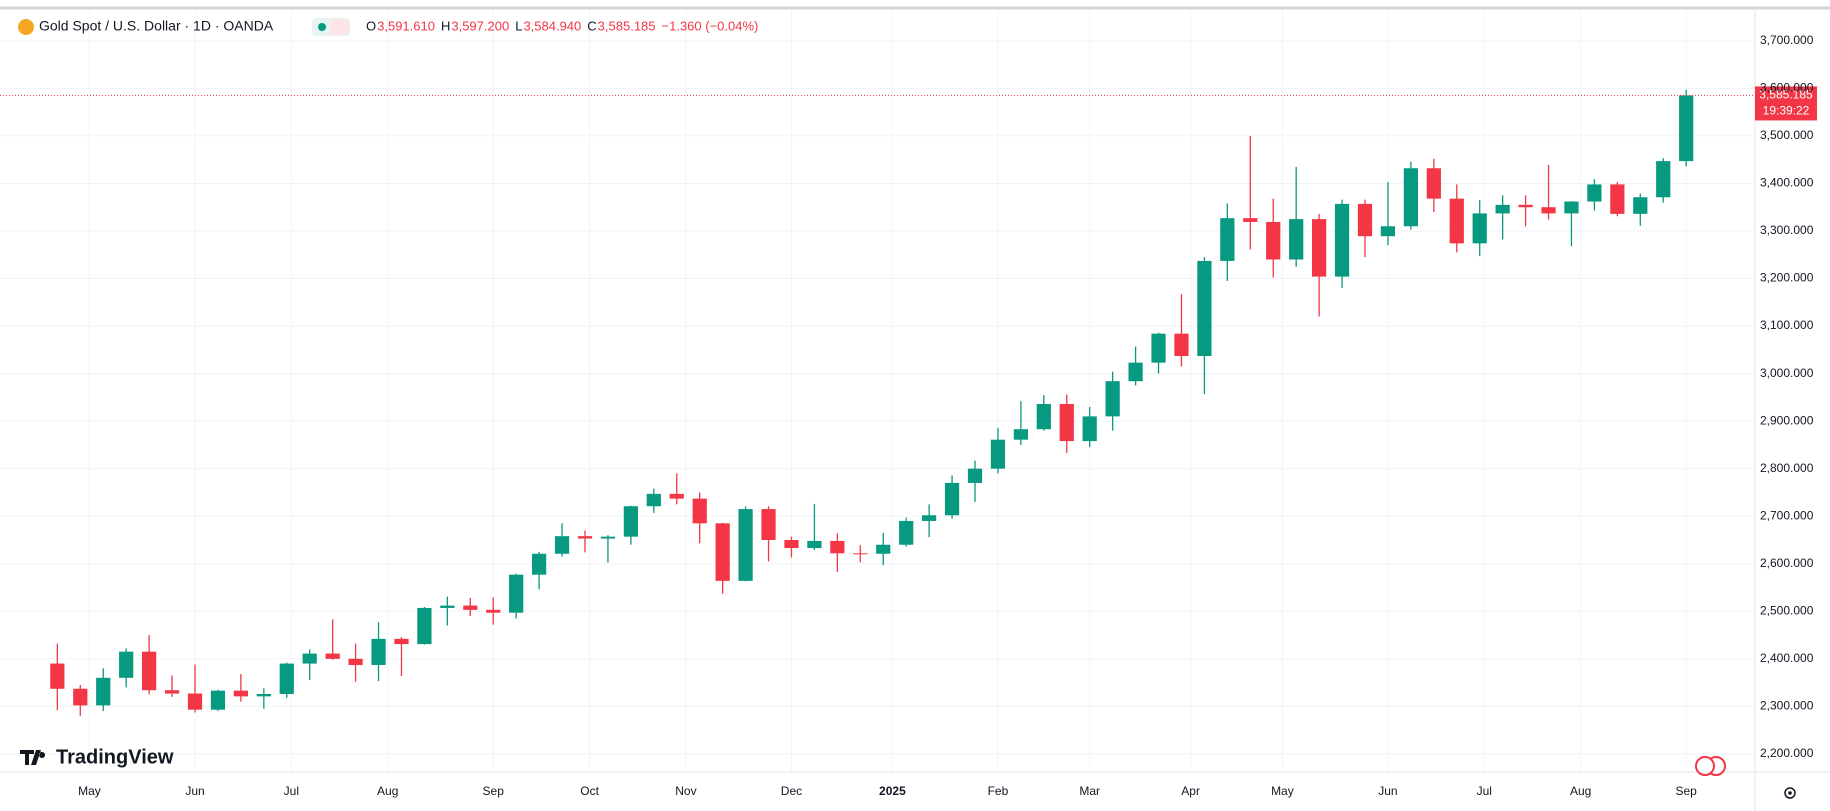 The image size is (1830, 811). What do you see at coordinates (322, 27) in the screenshot?
I see `status-dot` at bounding box center [322, 27].